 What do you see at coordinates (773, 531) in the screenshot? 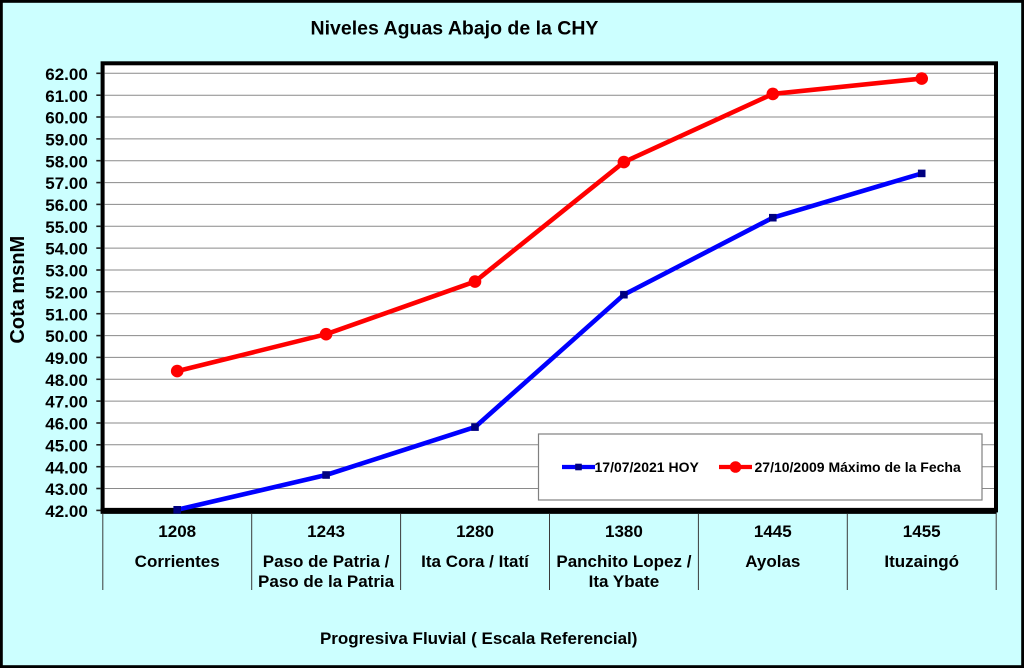
I see `svg-text: 1445` at bounding box center [773, 531].